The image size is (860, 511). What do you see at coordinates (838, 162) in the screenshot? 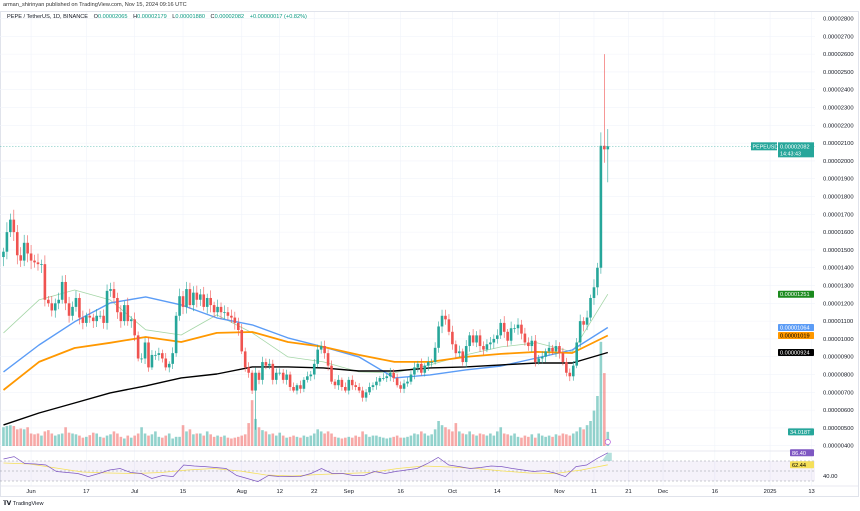
I see `price-tick-label: 0.00002000` at bounding box center [838, 162].